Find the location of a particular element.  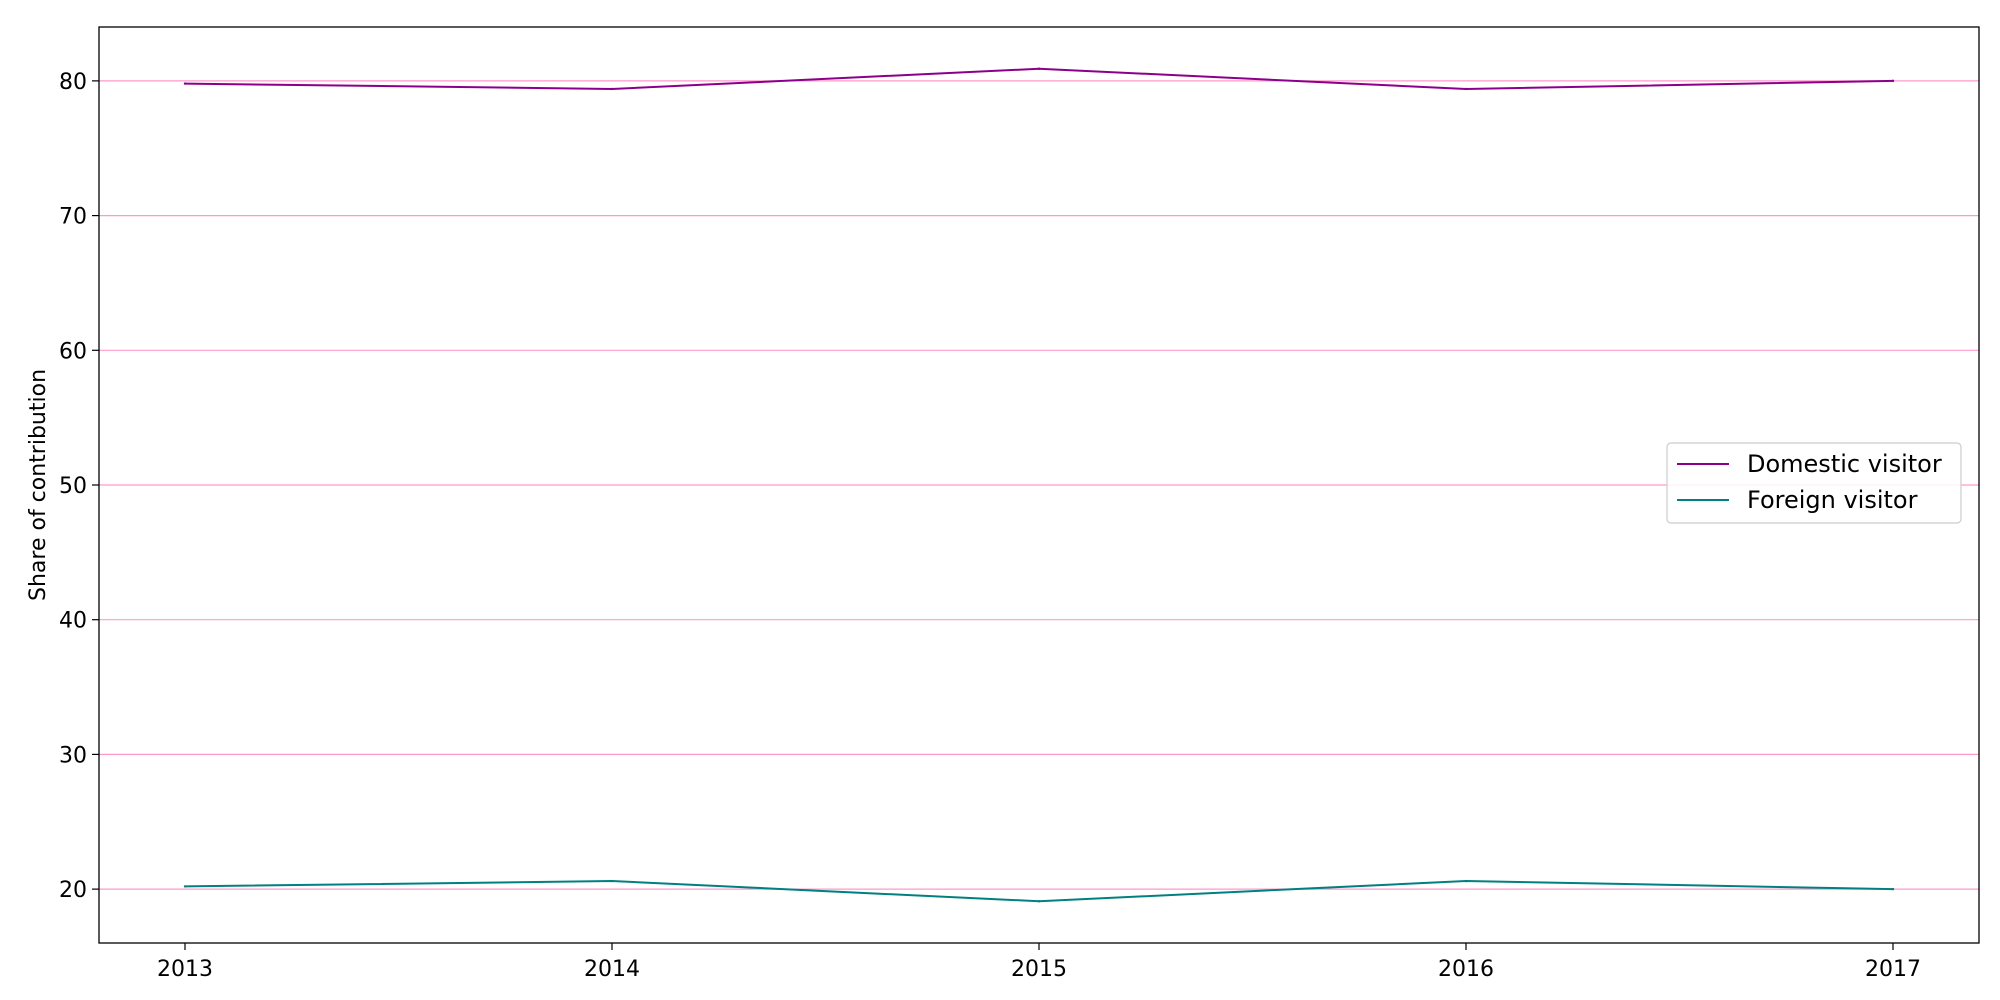

legend-label: Domestic visitor is located at coordinates (1844, 464).